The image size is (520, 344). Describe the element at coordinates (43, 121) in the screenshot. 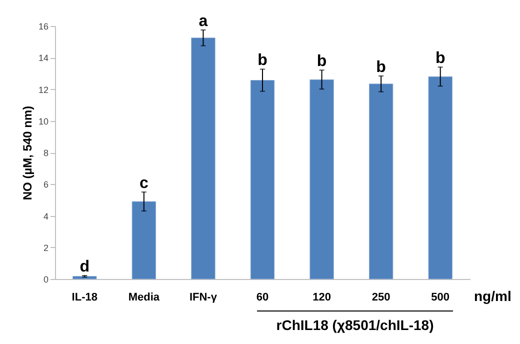

I see `y-tick-label: 10` at that location.